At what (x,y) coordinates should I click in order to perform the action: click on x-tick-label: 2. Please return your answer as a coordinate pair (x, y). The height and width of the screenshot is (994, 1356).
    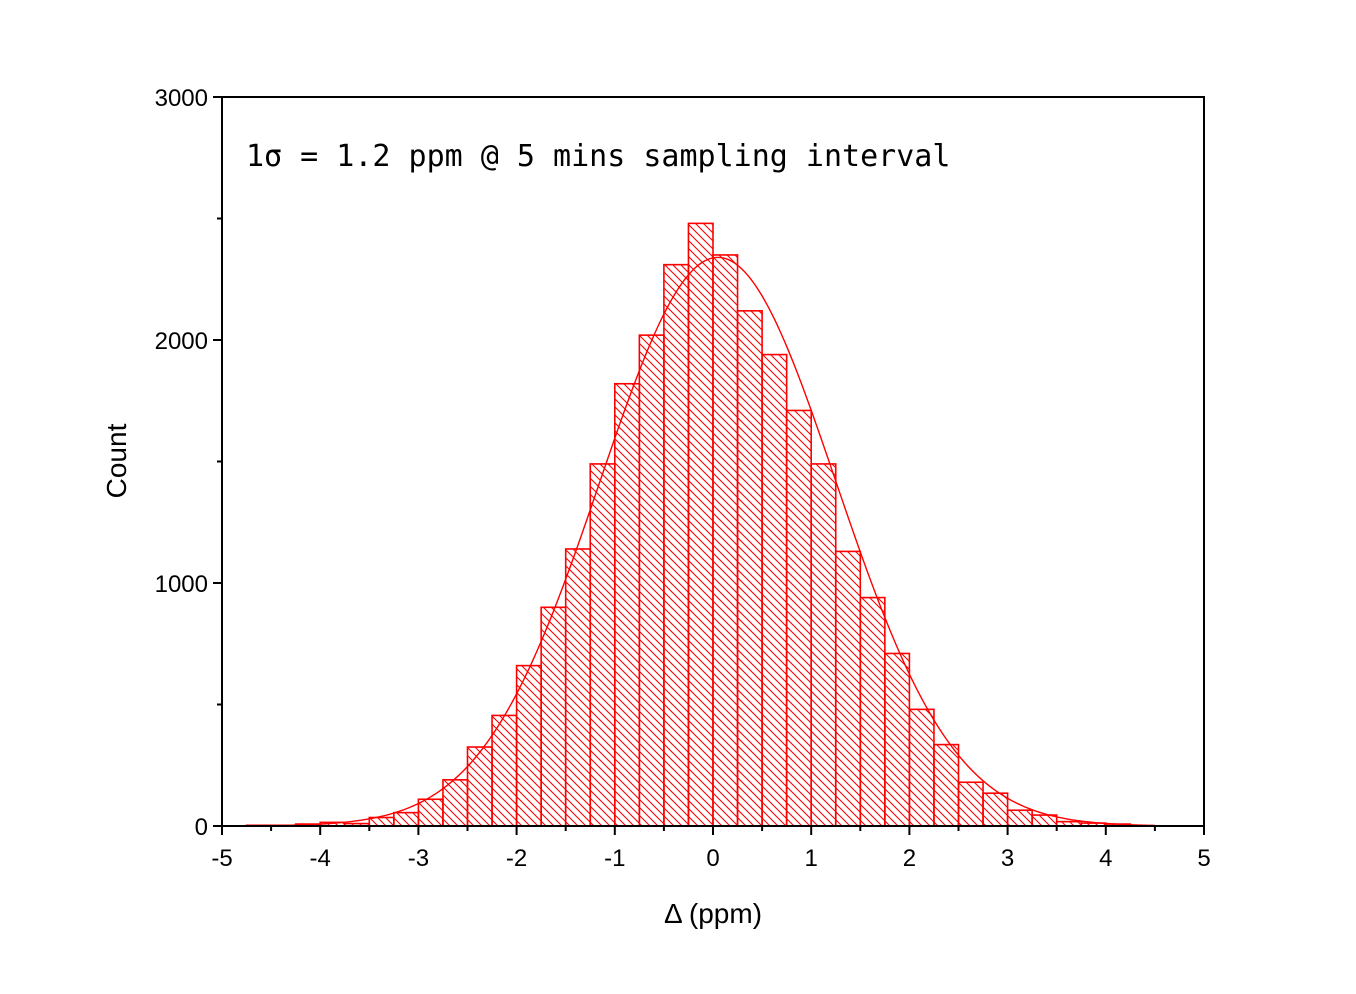
    Looking at the image, I should click on (909, 858).